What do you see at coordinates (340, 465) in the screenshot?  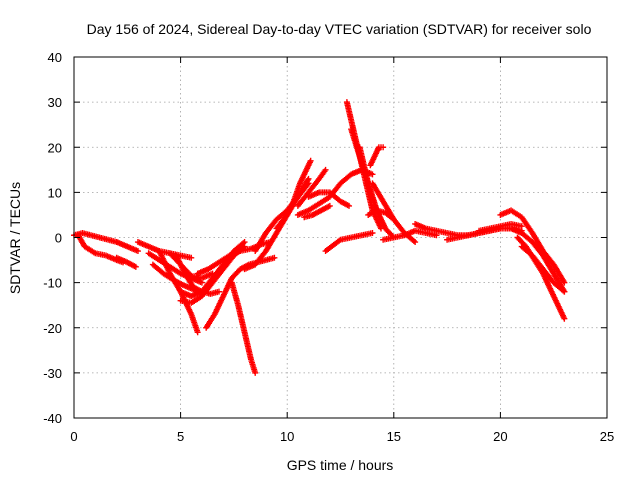 I see `x-axis-title: GPS time / hours` at bounding box center [340, 465].